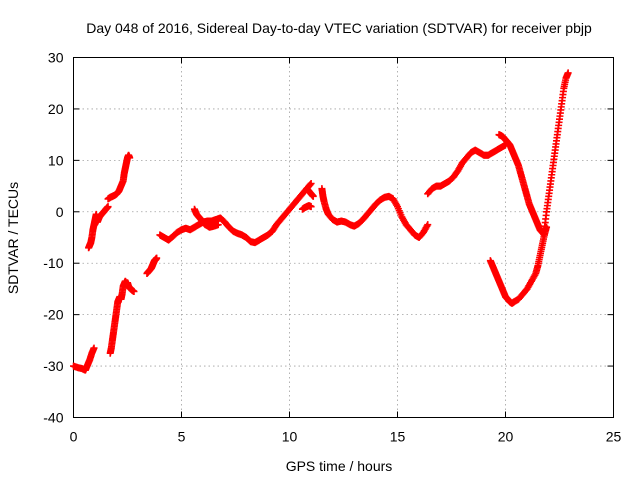  What do you see at coordinates (60, 212) in the screenshot?
I see `y-tick-label: 0` at bounding box center [60, 212].